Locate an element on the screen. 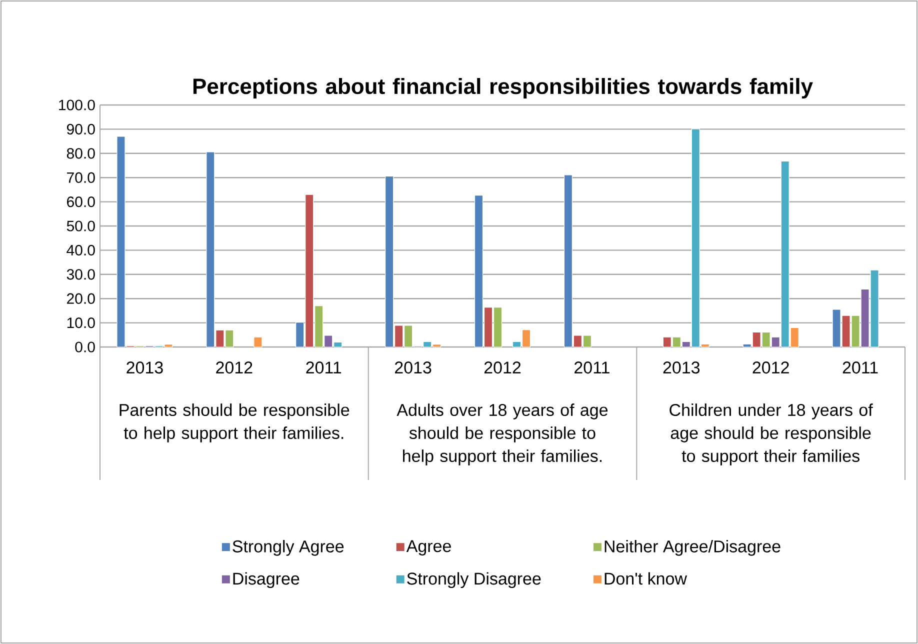  chart-title: Perceptions about financial responsibilities towards family is located at coordinates (503, 88).